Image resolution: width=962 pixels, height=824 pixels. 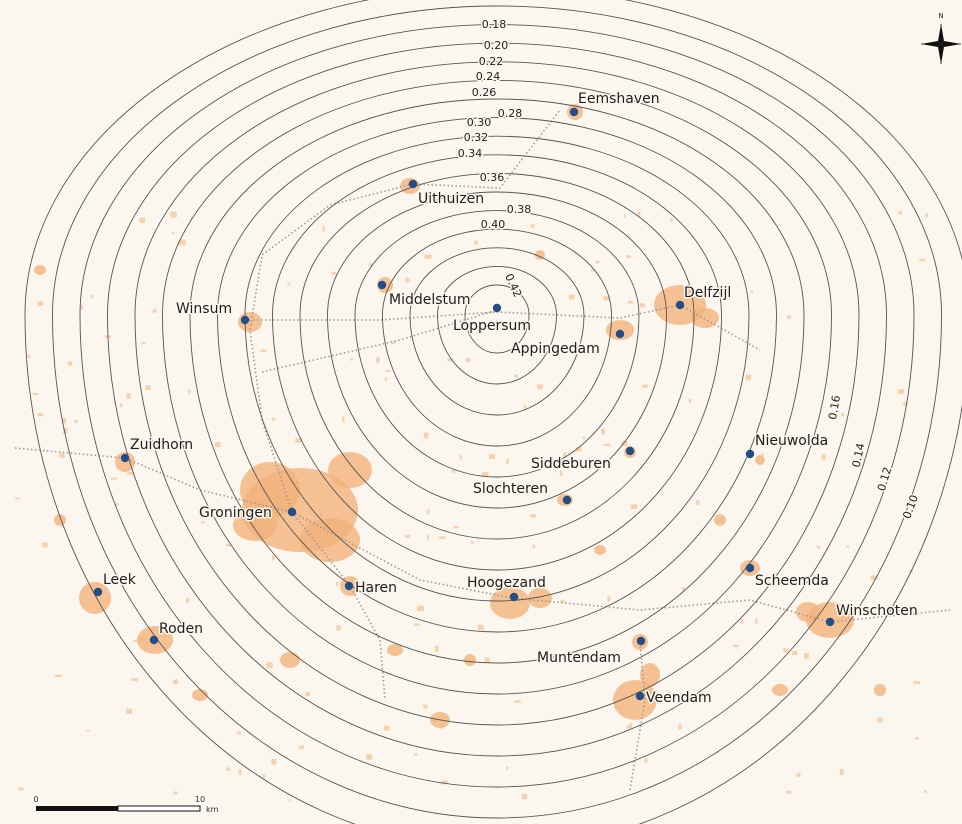 What do you see at coordinates (872, 614) in the screenshot?
I see `city-marker: Winschoten` at bounding box center [872, 614].